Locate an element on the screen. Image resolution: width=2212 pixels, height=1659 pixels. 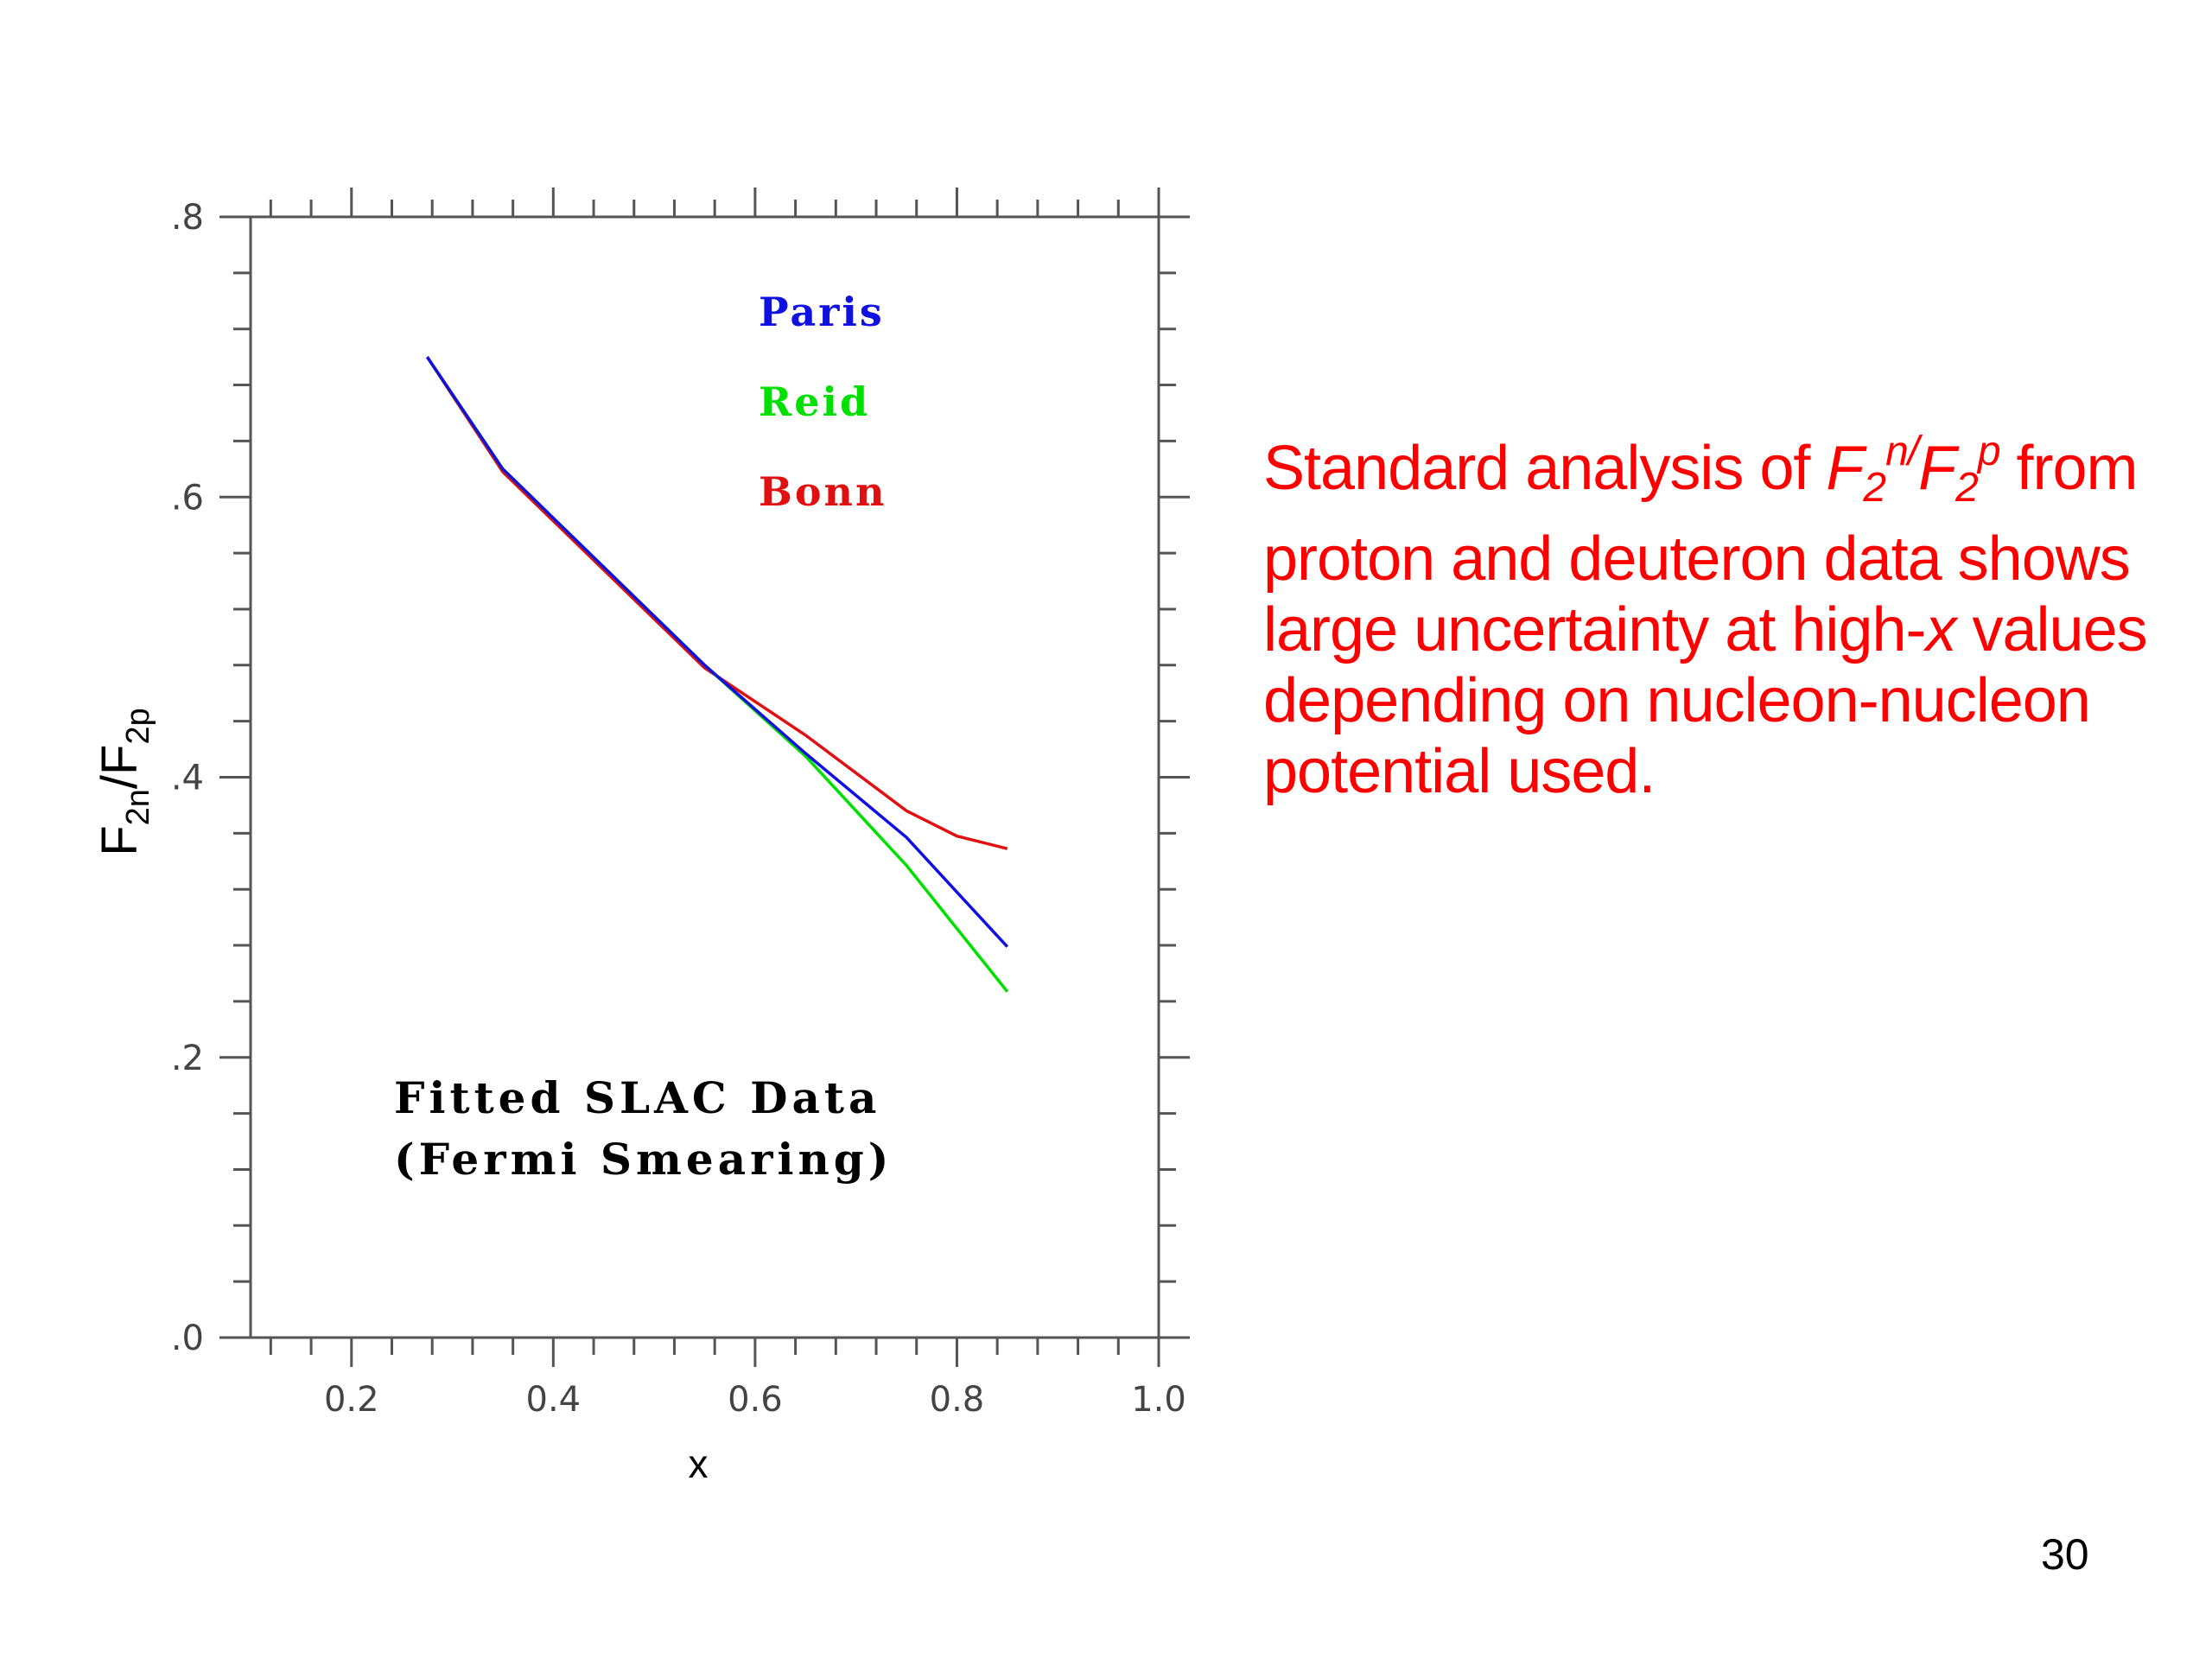
y-tick-label: .0 is located at coordinates (187, 1338).